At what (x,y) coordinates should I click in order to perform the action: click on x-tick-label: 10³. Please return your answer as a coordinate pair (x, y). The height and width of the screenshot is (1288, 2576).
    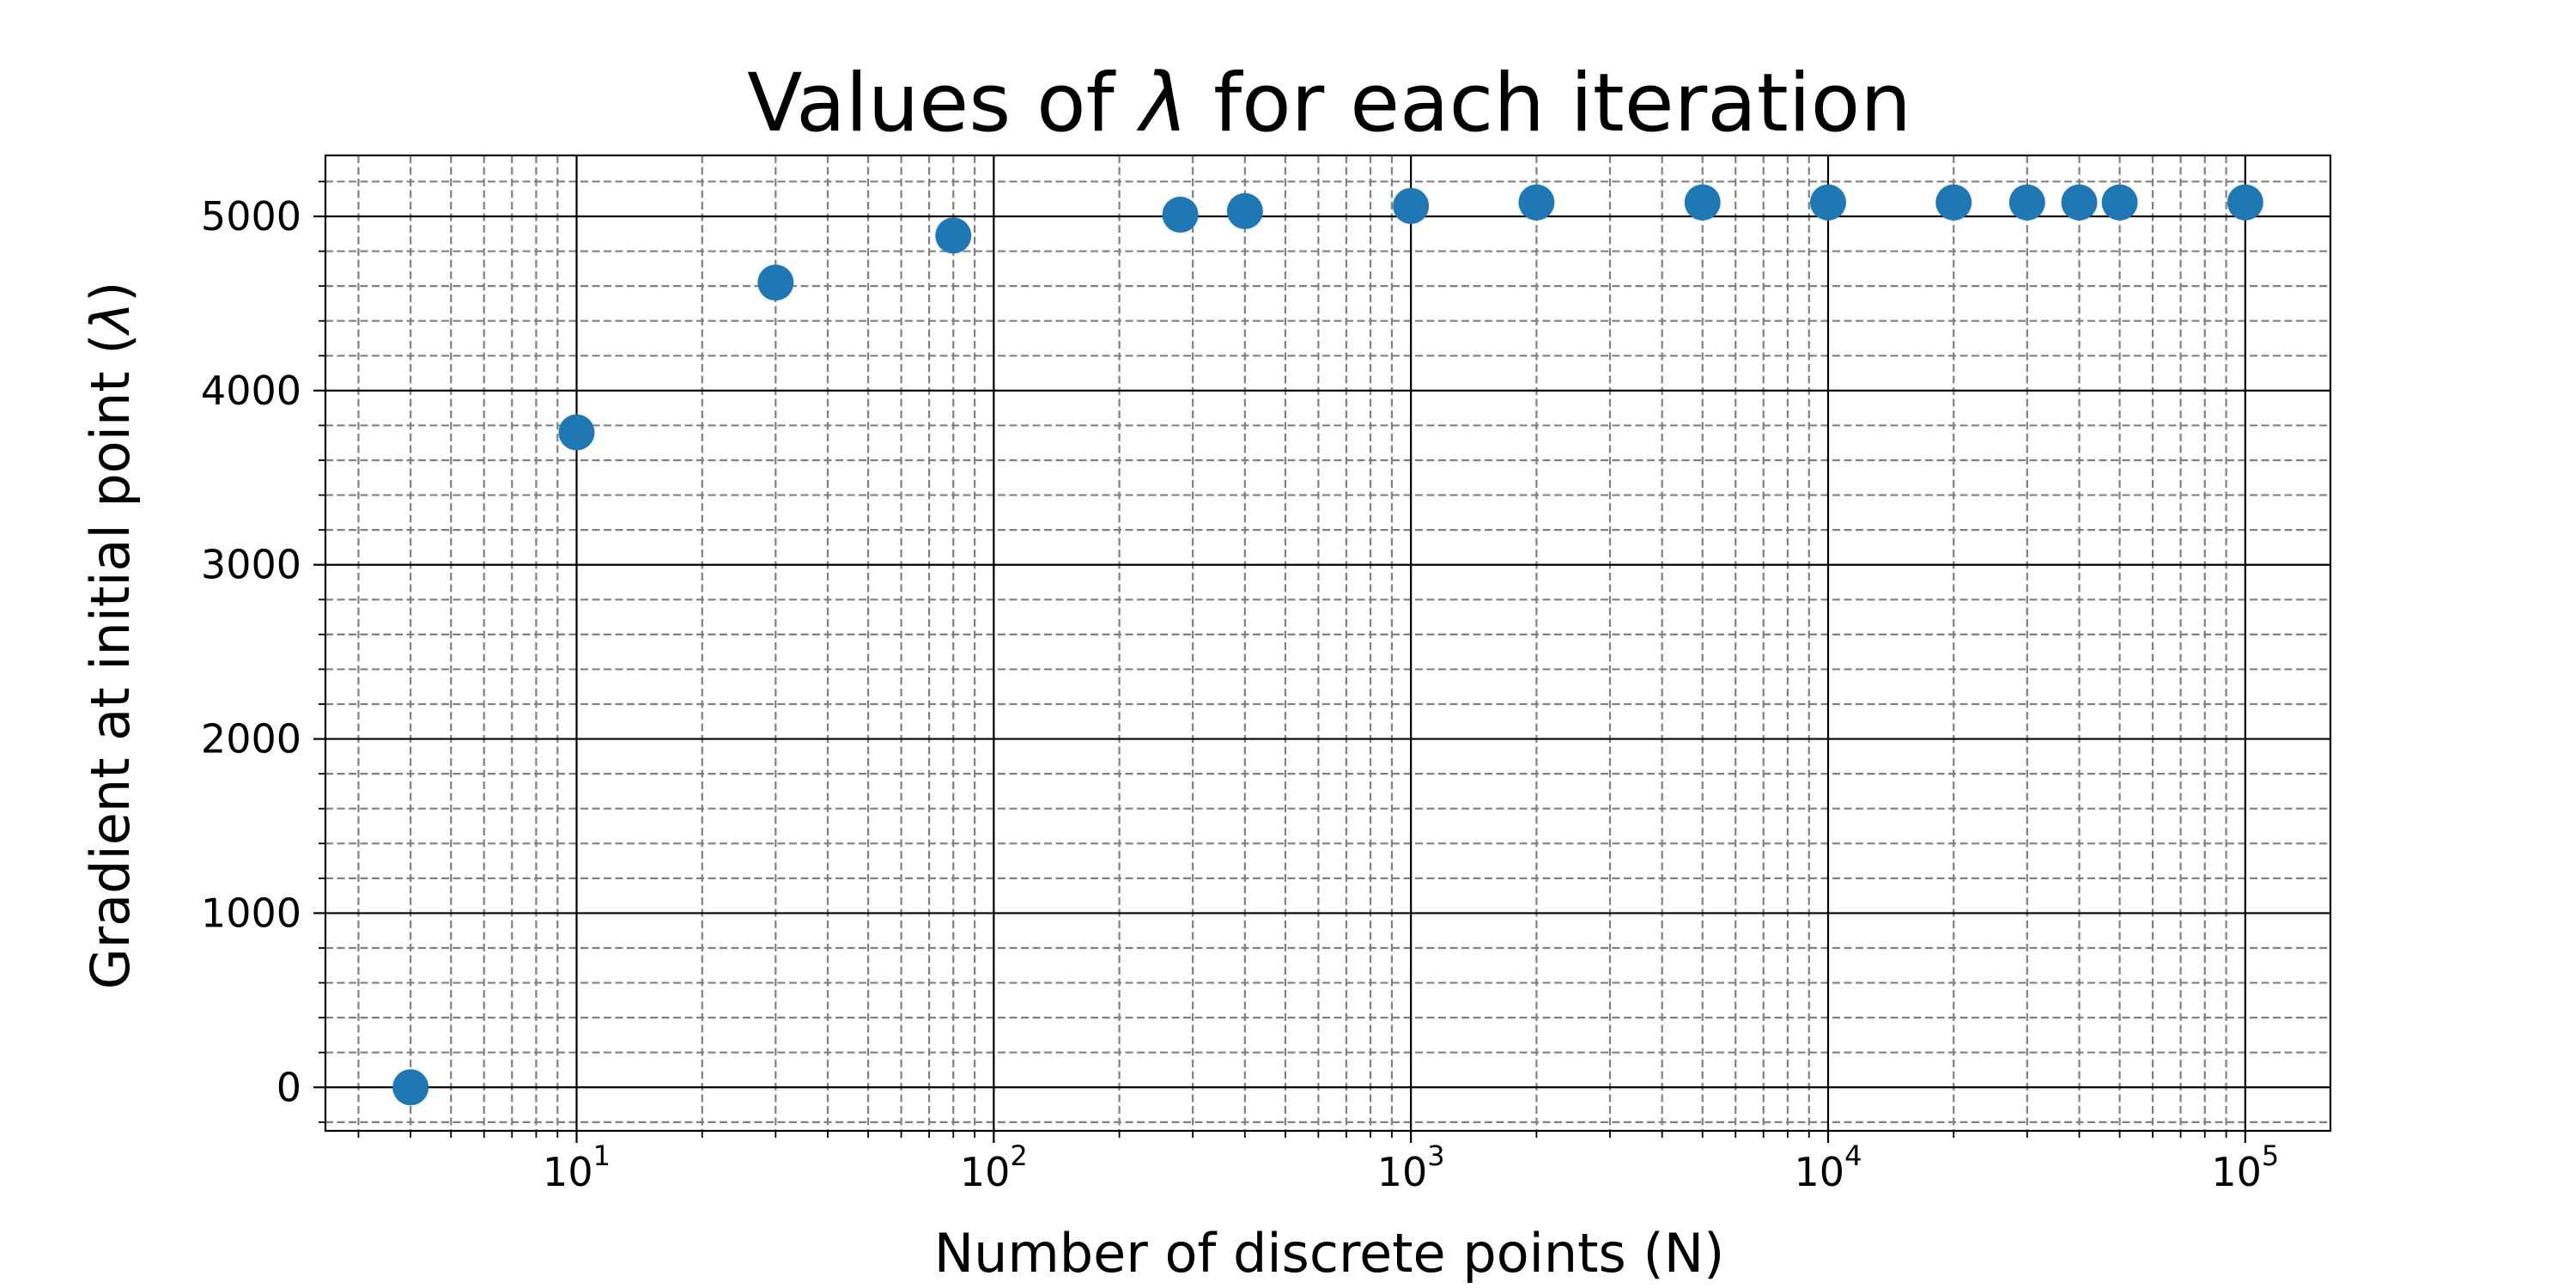
    Looking at the image, I should click on (1411, 1167).